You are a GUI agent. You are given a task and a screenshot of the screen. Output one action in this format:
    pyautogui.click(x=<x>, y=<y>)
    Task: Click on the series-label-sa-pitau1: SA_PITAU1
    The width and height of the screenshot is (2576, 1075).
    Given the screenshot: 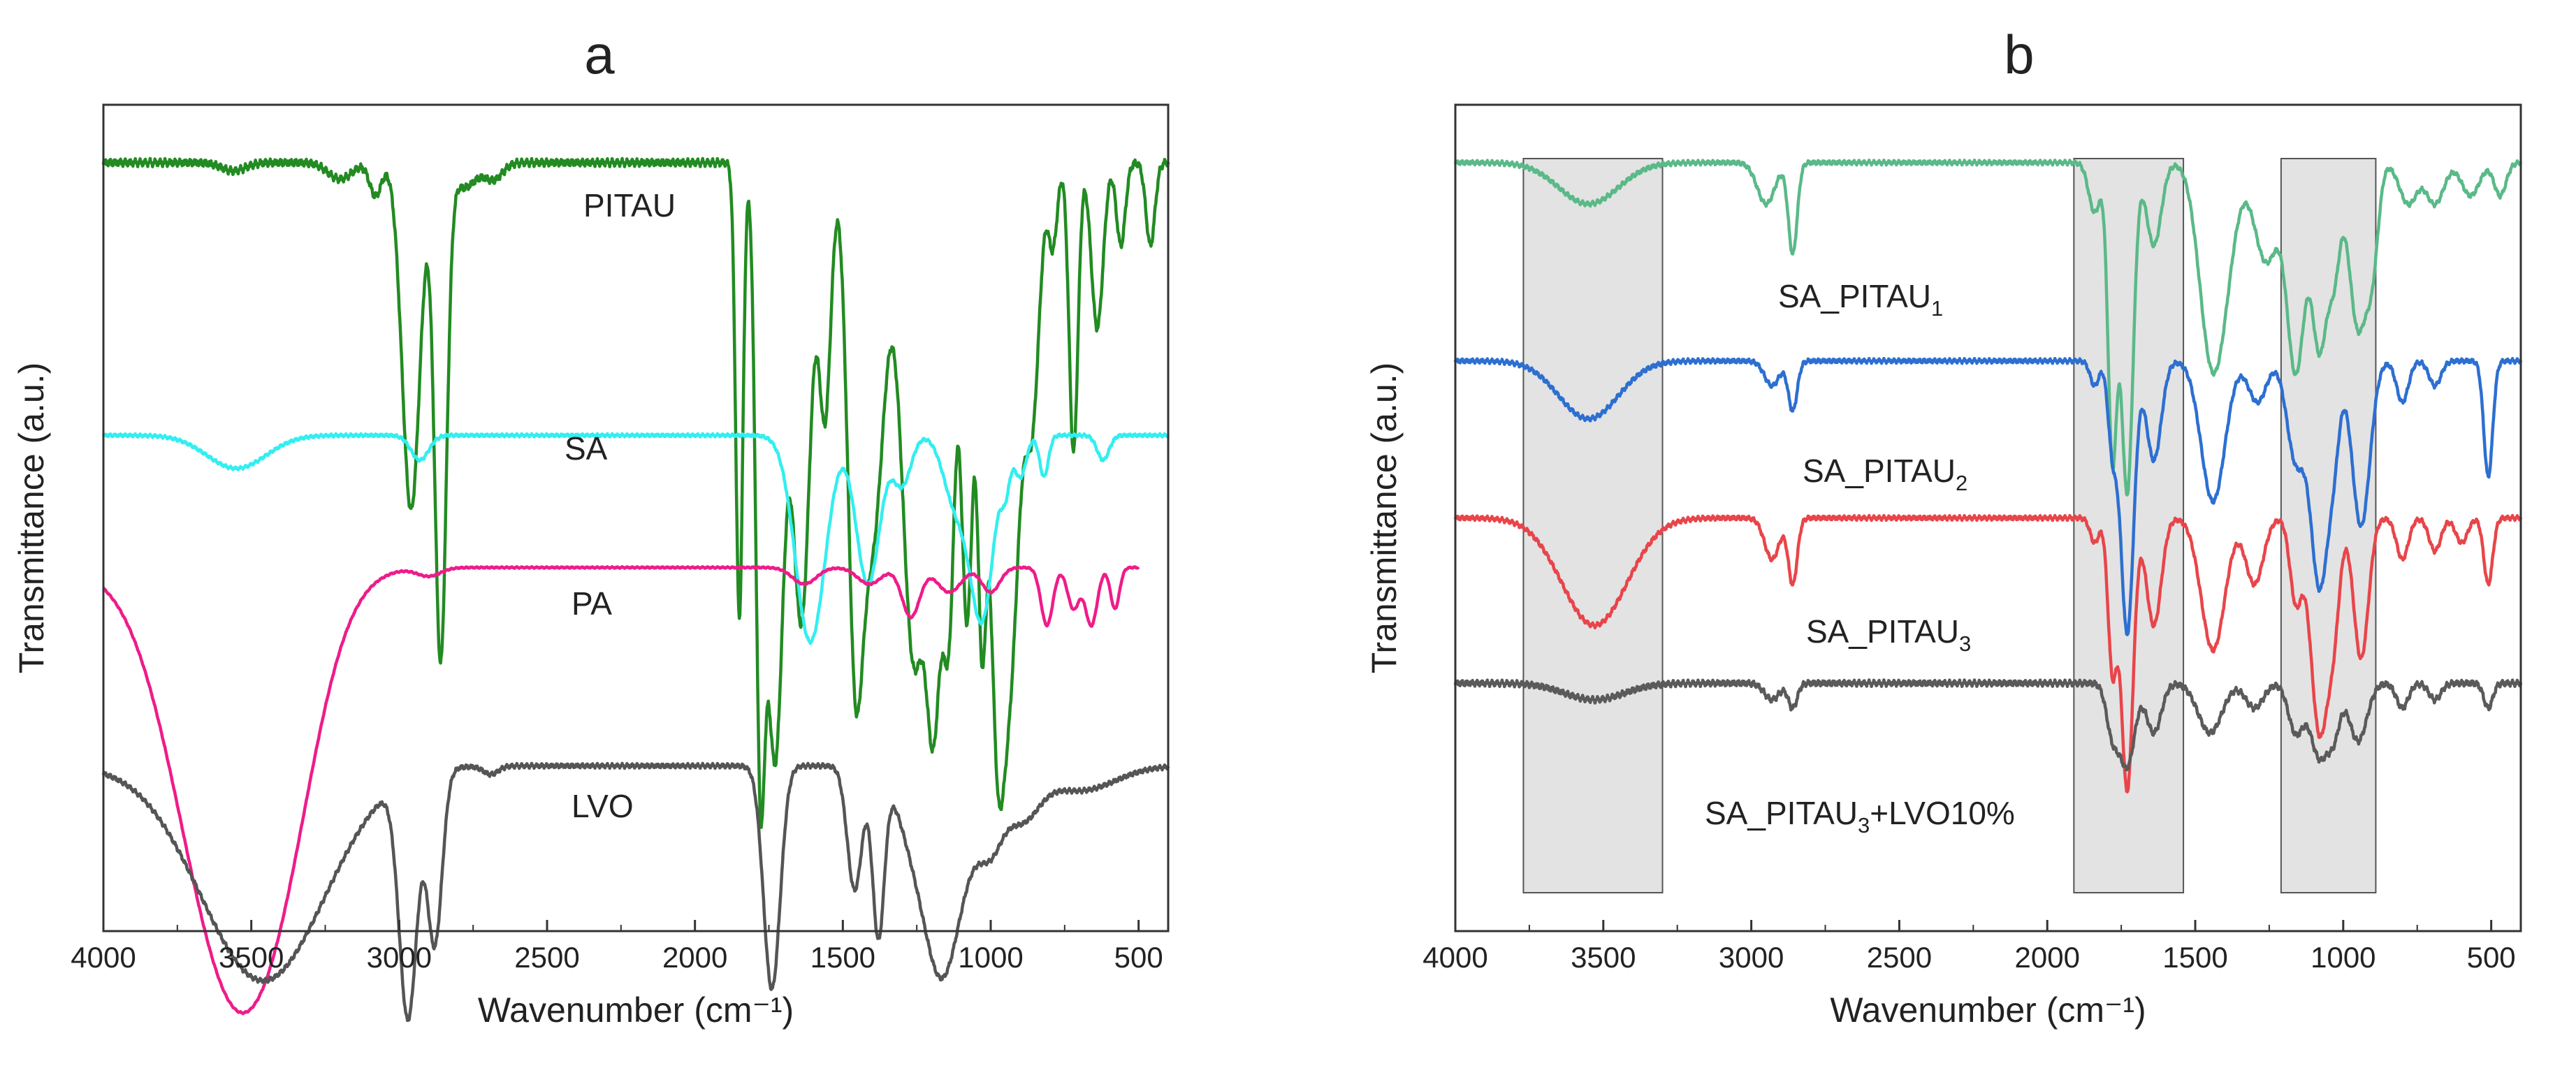 What is the action you would take?
    pyautogui.click(x=1860, y=299)
    